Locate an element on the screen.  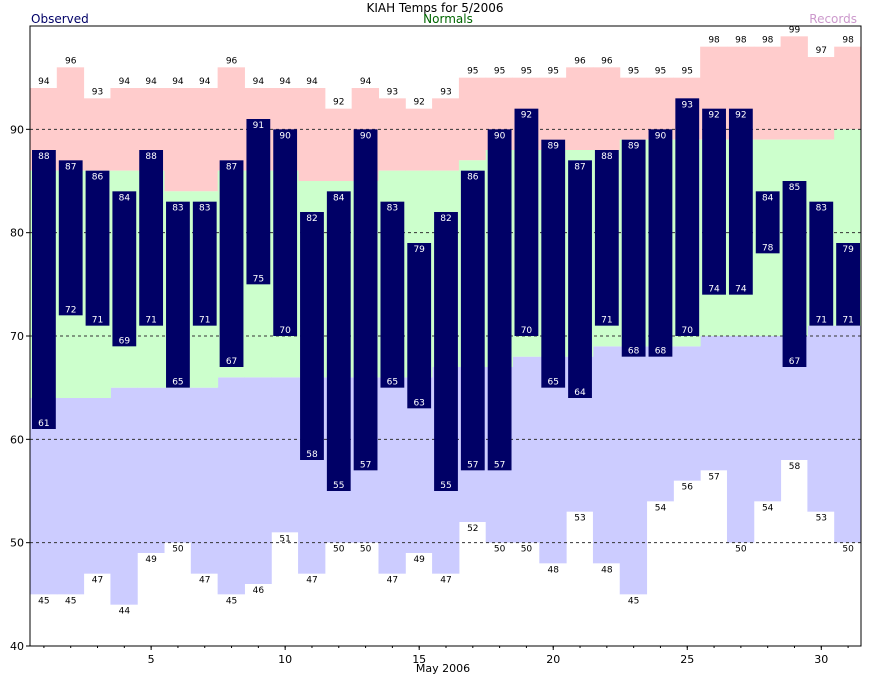
record-high-label-day-22: 96 is located at coordinates (607, 61).